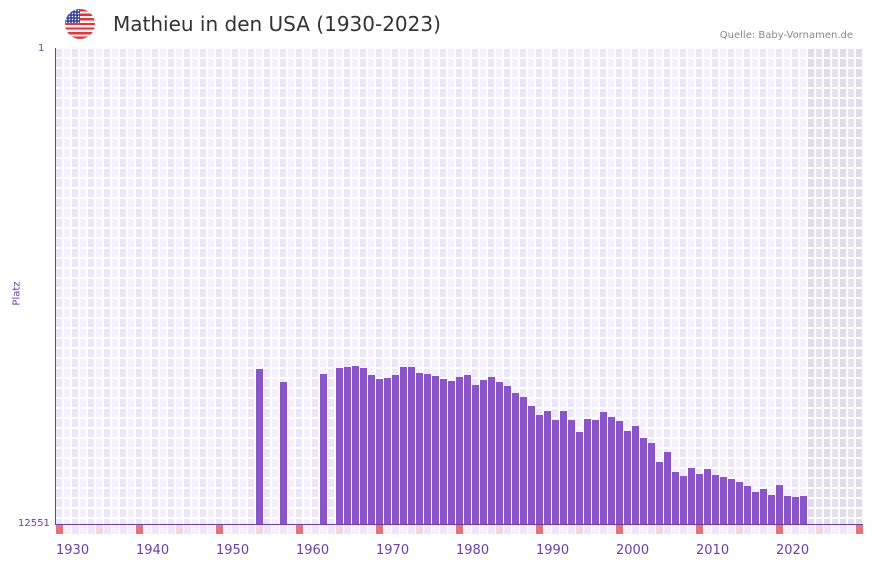 This screenshot has height=567, width=873. Describe the element at coordinates (651, 483) in the screenshot. I see `bar-2004` at that location.